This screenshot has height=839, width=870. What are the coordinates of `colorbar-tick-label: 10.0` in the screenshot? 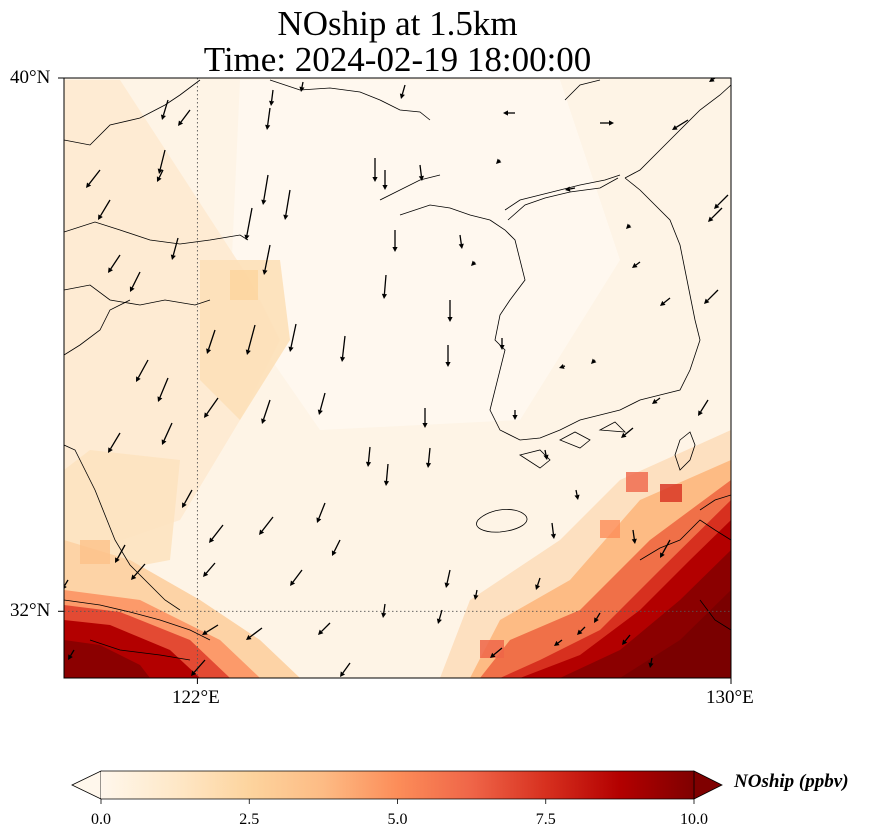 It's located at (694, 819).